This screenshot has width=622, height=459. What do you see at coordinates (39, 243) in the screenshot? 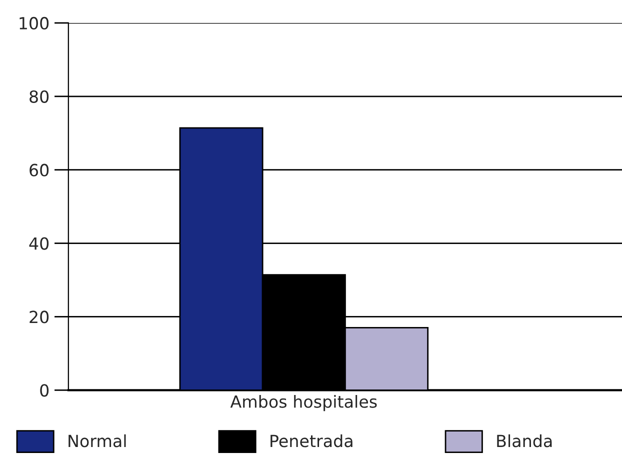
I see `y-tick-label: 40` at bounding box center [39, 243].